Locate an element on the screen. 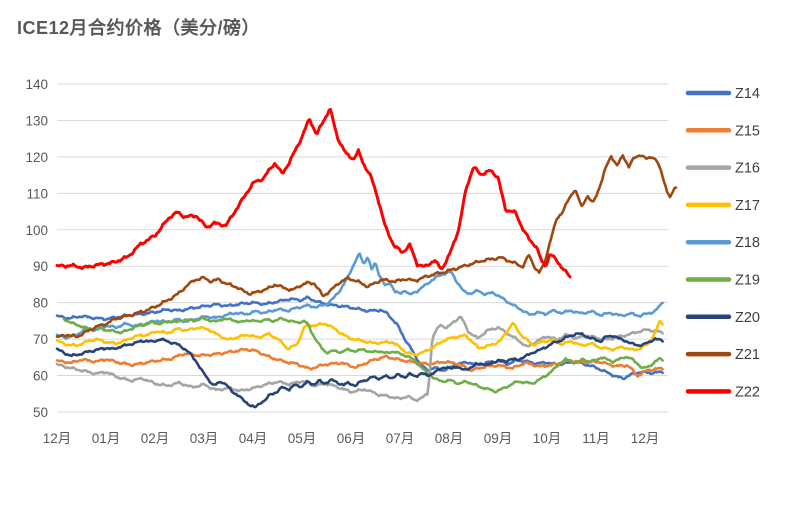  x-tick-label: 01月 is located at coordinates (106, 438).